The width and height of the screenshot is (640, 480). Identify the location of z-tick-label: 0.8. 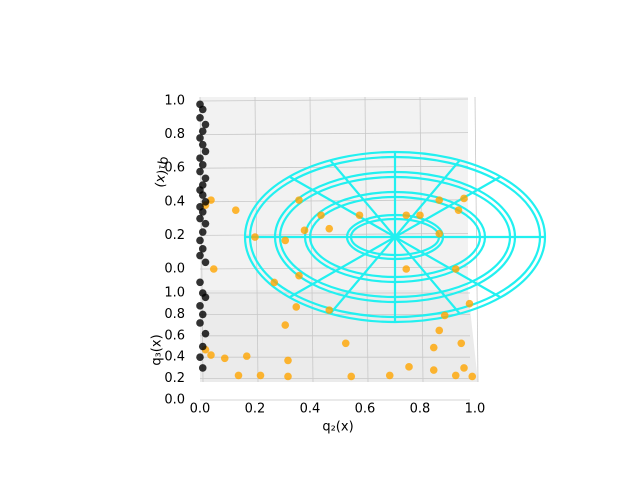
(174, 134).